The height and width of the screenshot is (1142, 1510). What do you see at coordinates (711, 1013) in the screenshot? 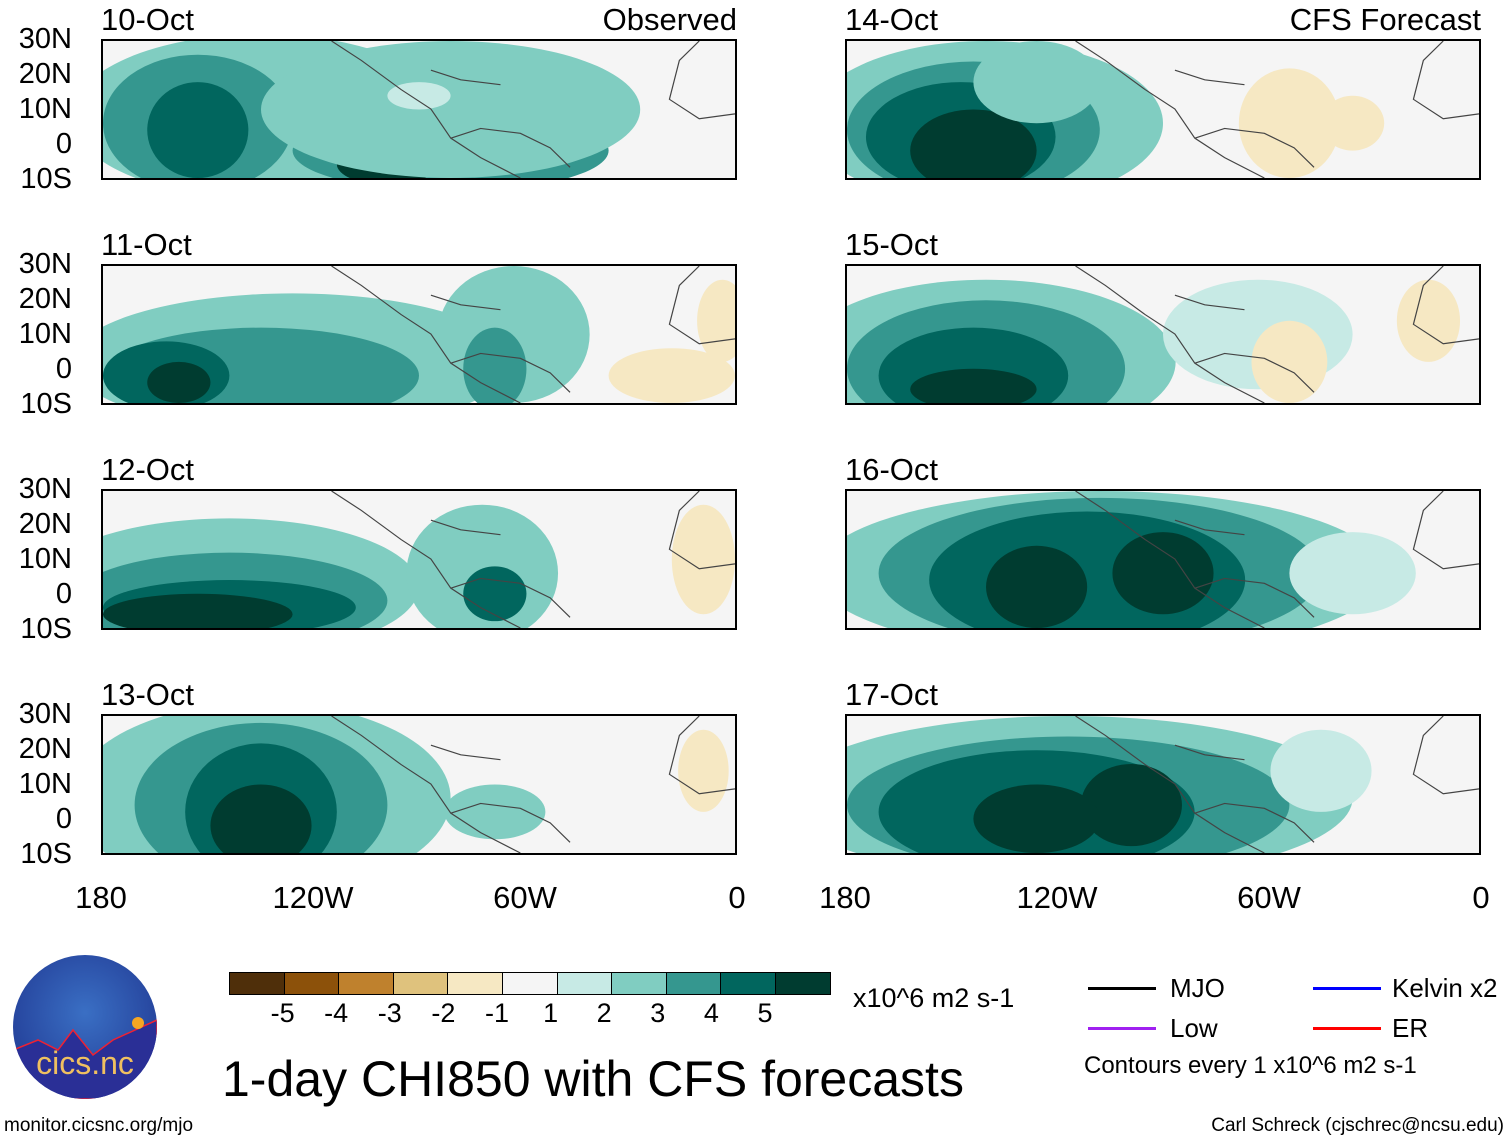
I see `colorbar-tick: 4` at bounding box center [711, 1013].